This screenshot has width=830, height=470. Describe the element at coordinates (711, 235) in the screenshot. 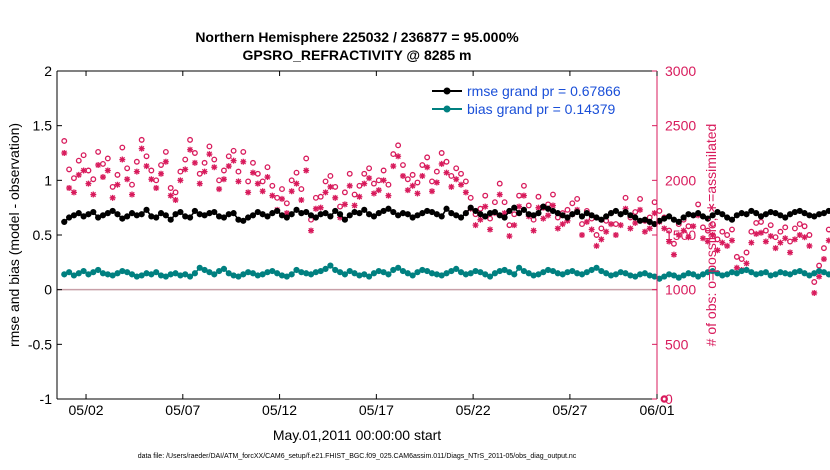

I see `y-axis-right-label: # of obs: o=possible; ∗=assimilated` at that location.